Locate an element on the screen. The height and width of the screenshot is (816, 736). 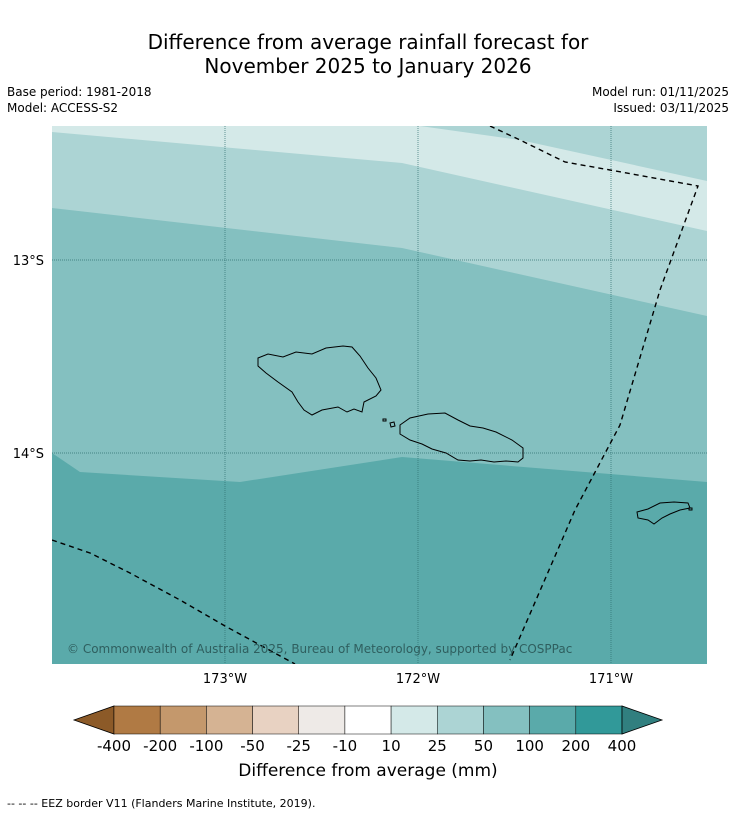
islet-aunuu is located at coordinates (690, 509).